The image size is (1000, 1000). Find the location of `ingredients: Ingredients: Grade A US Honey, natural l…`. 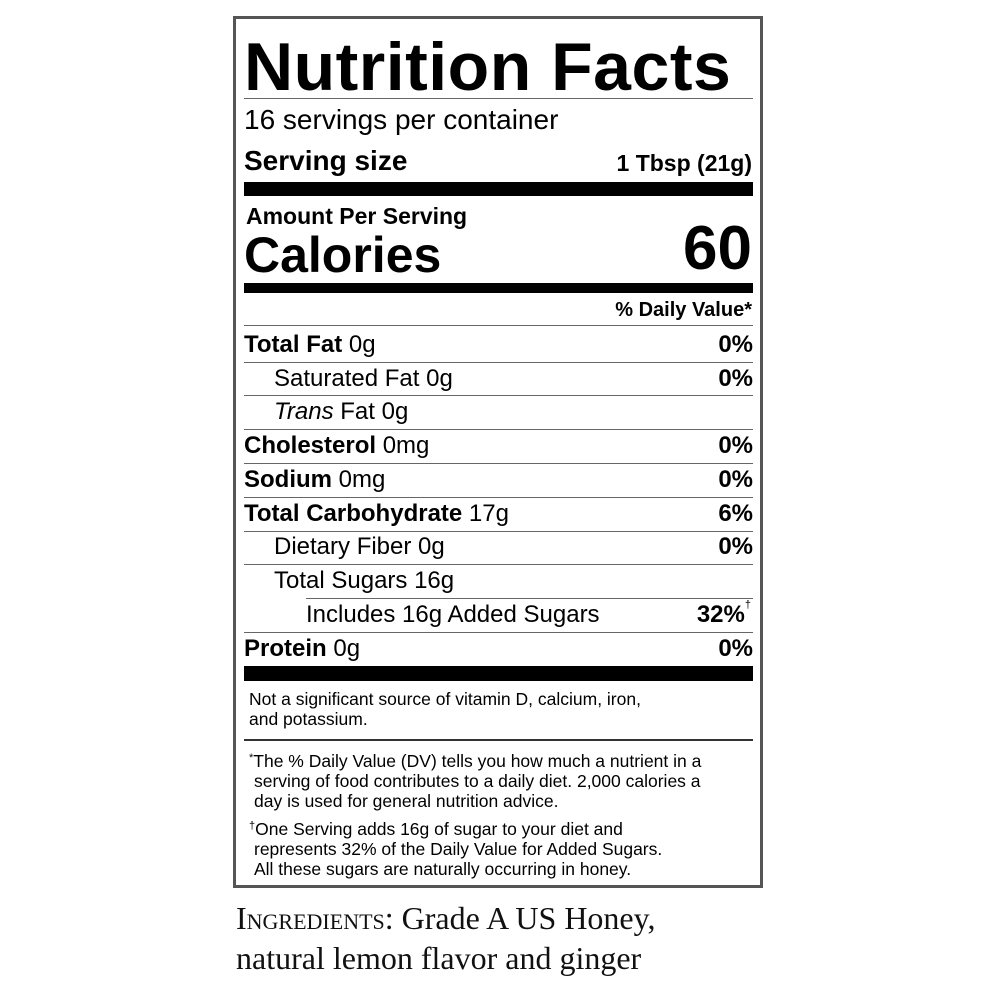

ingredients: Ingredients: Grade A US Honey, natural l… is located at coordinates (446, 938).